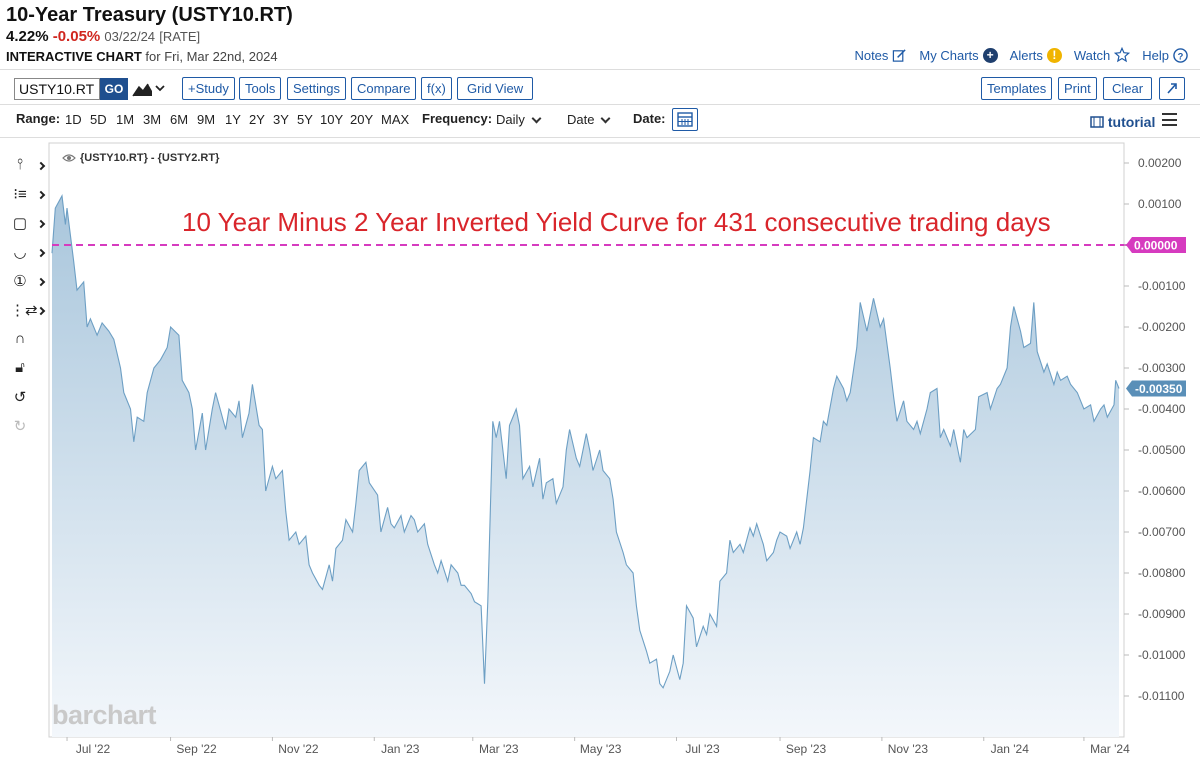  What do you see at coordinates (125, 119) in the screenshot?
I see `range-1m: 1M` at bounding box center [125, 119].